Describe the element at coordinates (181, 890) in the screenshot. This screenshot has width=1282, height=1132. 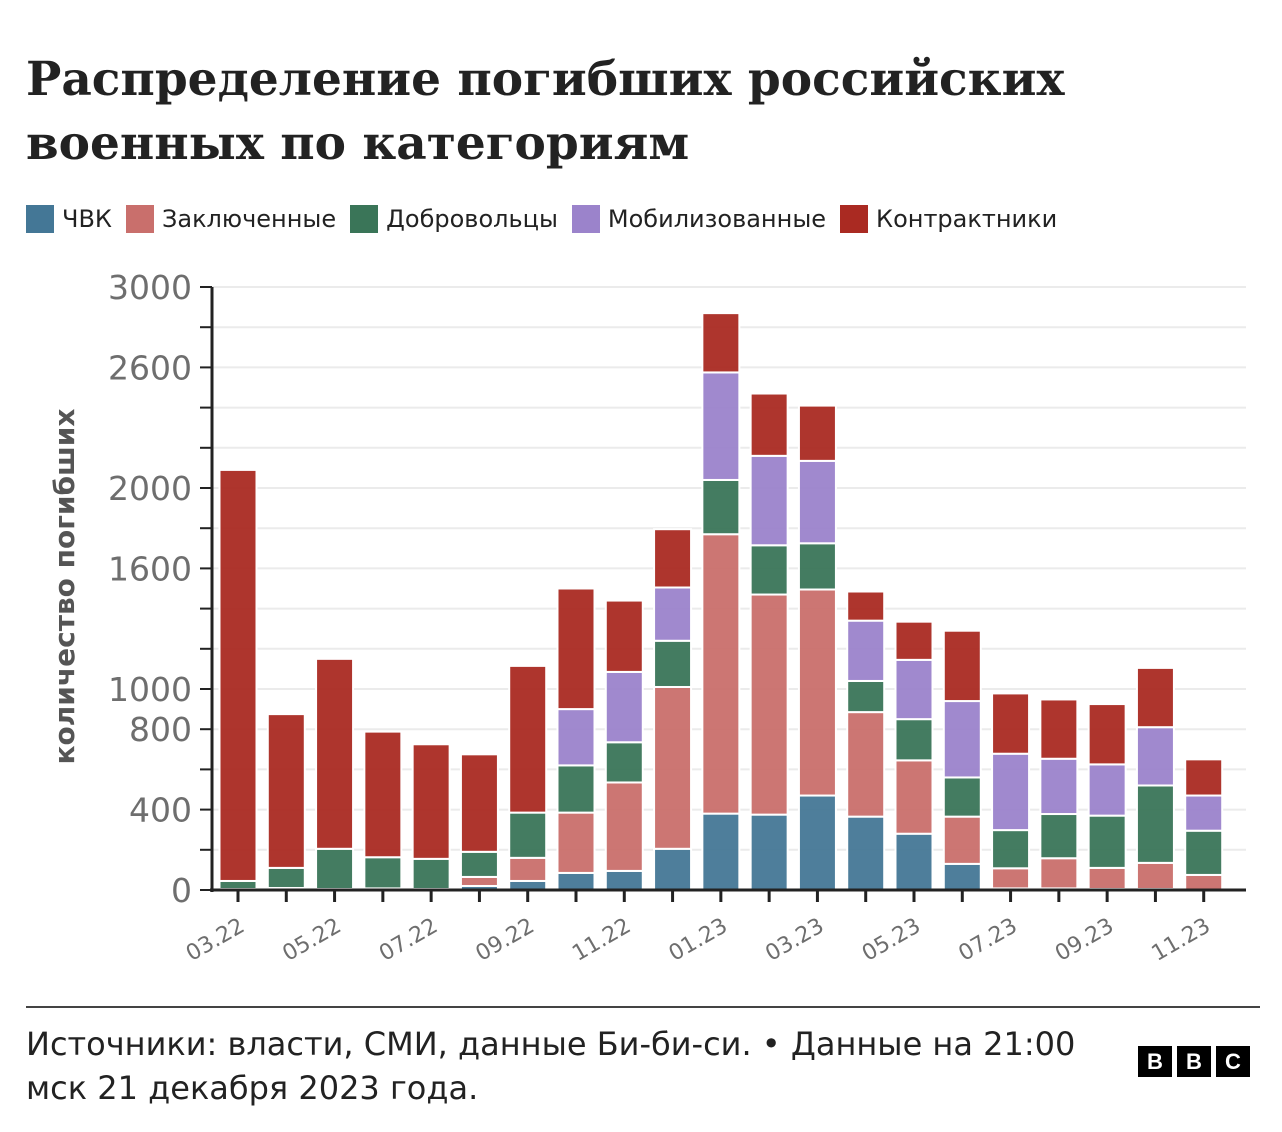
I see `y-tick-label: 0` at that location.